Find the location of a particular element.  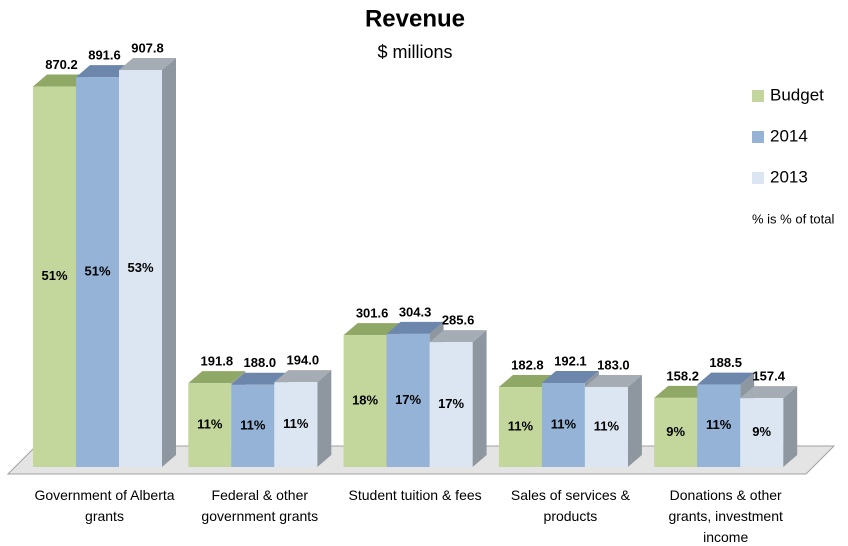

value-label: 192.1 is located at coordinates (570, 360).